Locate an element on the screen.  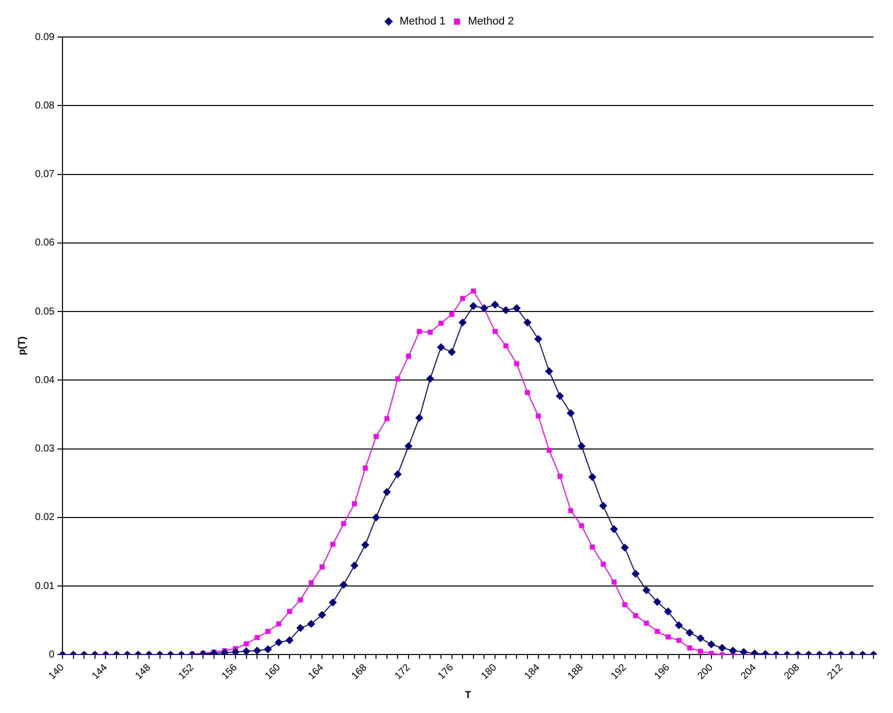
x-tick-label: 212 is located at coordinates (836, 672).